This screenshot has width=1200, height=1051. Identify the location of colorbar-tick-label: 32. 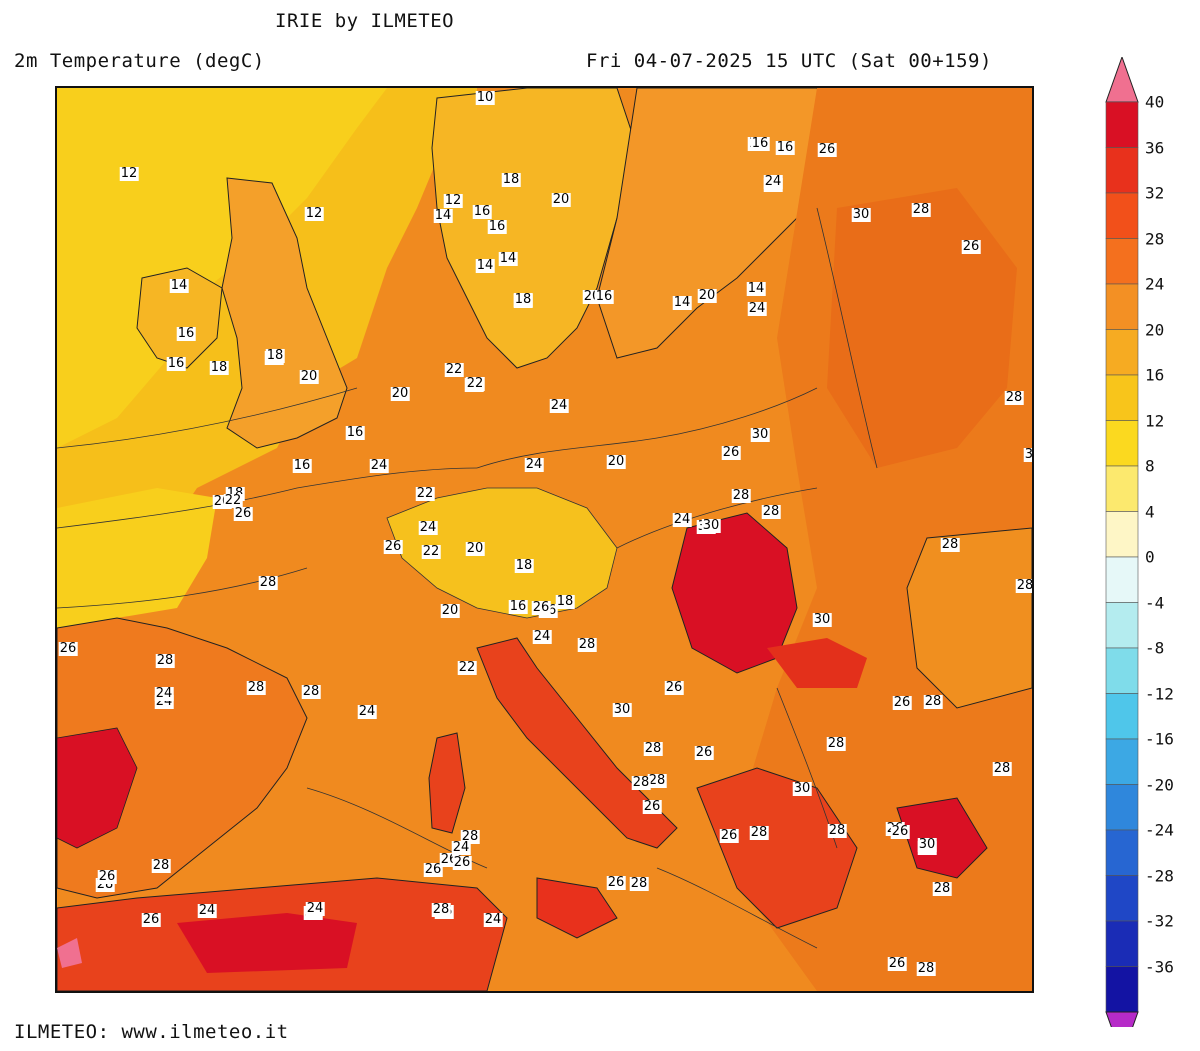
(1155, 193).